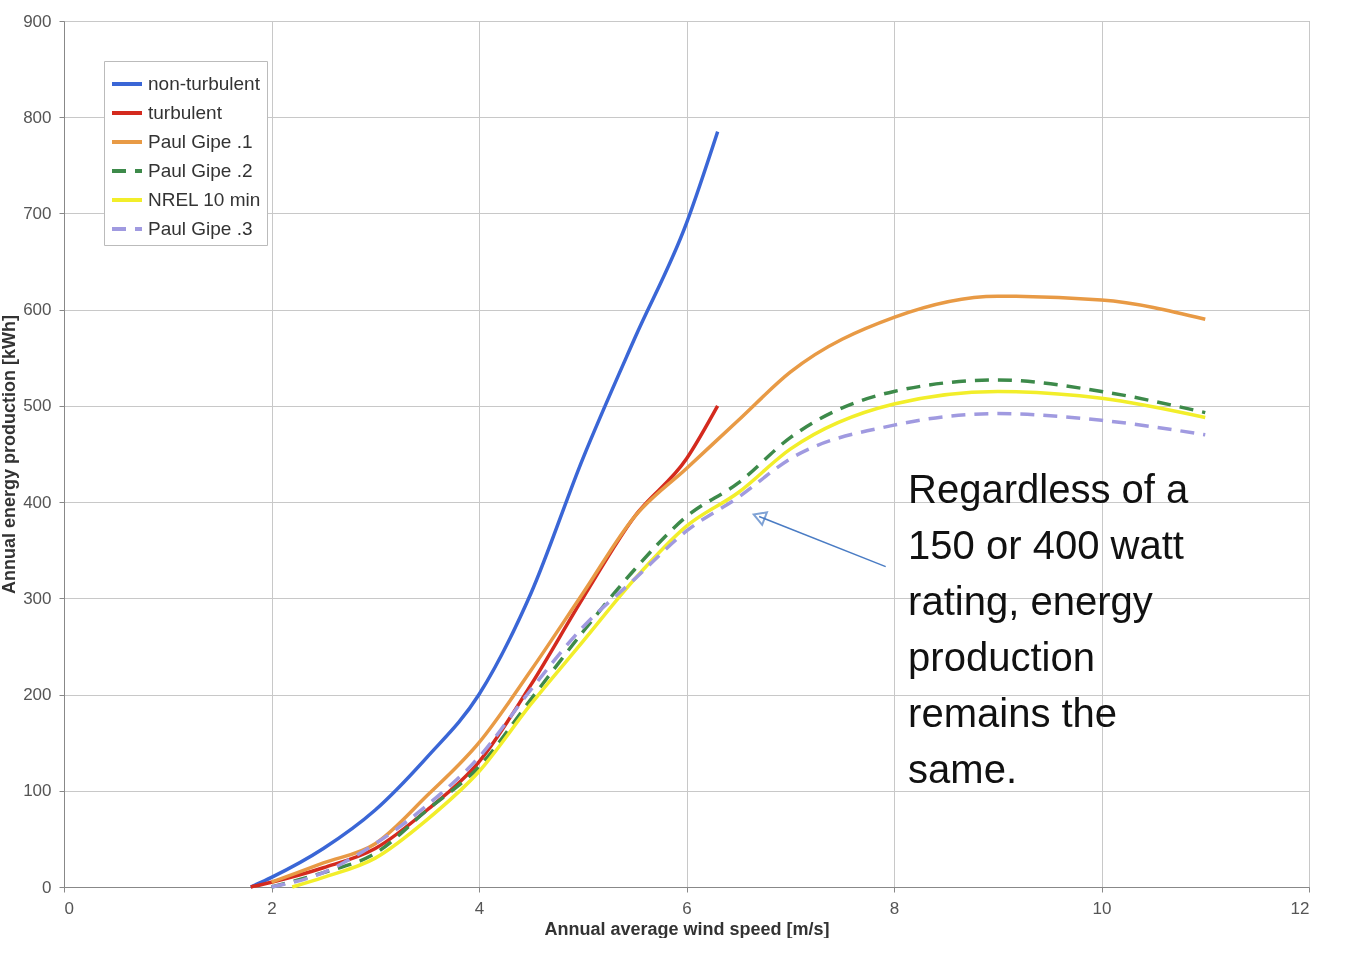 The image size is (1363, 970). What do you see at coordinates (37, 791) in the screenshot?
I see `y-tick-label: 100` at bounding box center [37, 791].